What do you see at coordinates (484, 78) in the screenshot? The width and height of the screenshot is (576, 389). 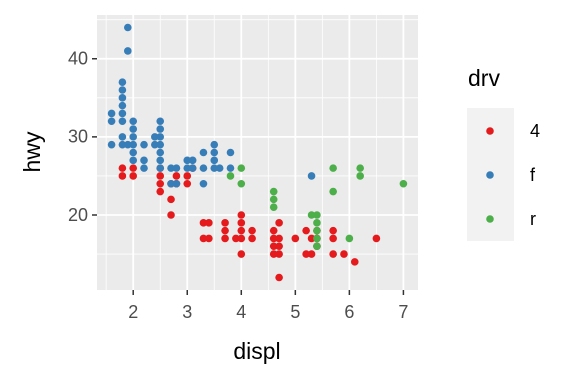 I see `legend-title: drv` at bounding box center [484, 78].